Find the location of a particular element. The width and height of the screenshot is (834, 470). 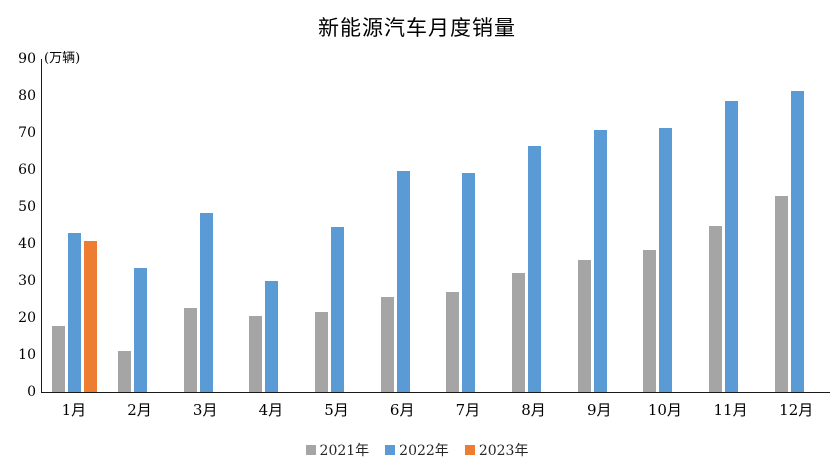

x-axis-tick-label: 6月 is located at coordinates (402, 410).